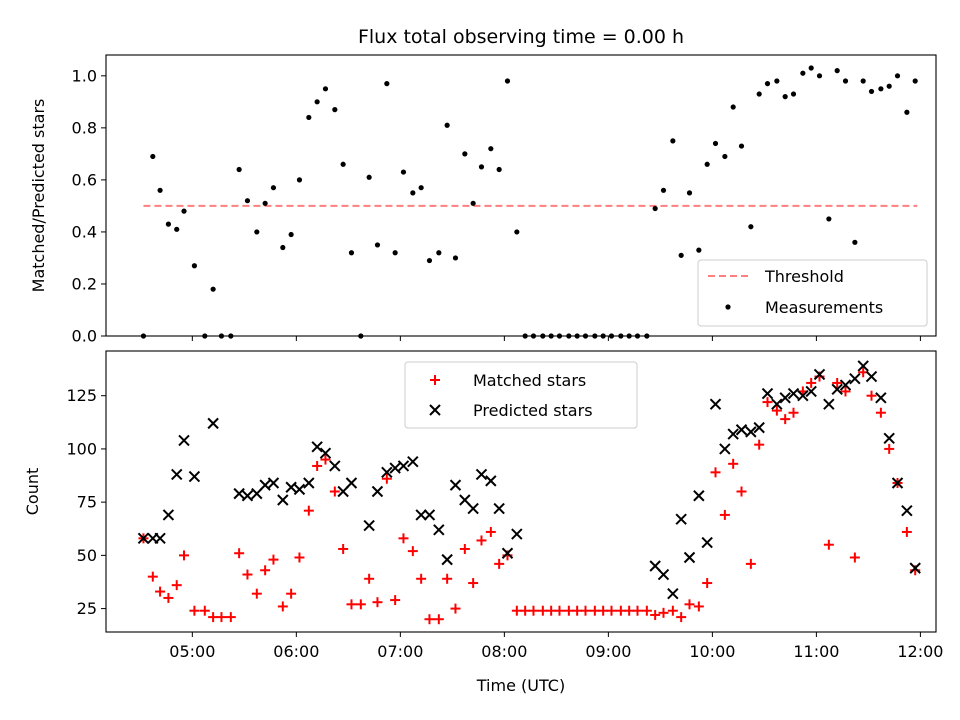 This screenshot has height=720, width=960. Describe the element at coordinates (435, 410) in the screenshot. I see `legend-predicted-swatch` at that location.